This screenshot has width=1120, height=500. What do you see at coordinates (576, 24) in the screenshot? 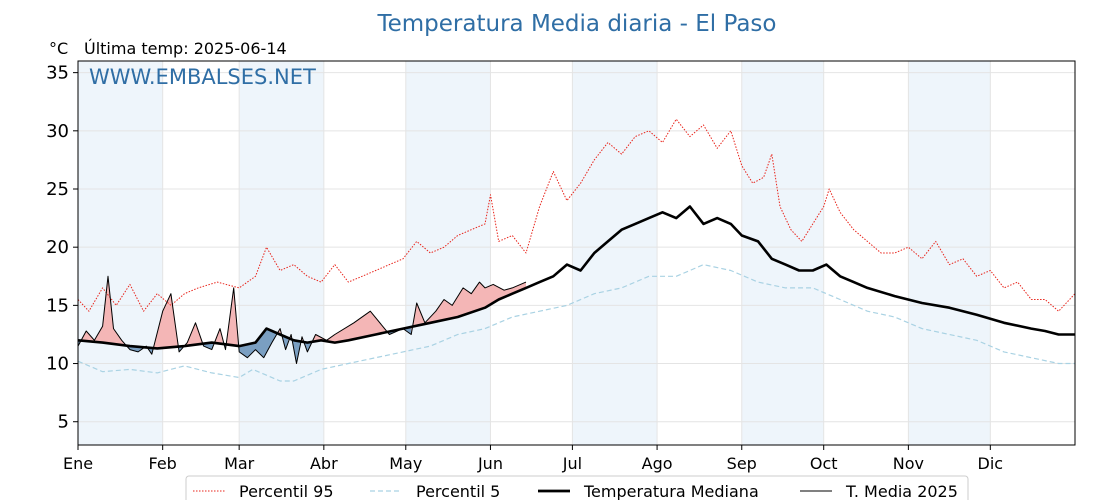
I see `chart-title: Temperatura Media diaria - El Paso` at bounding box center [576, 24].